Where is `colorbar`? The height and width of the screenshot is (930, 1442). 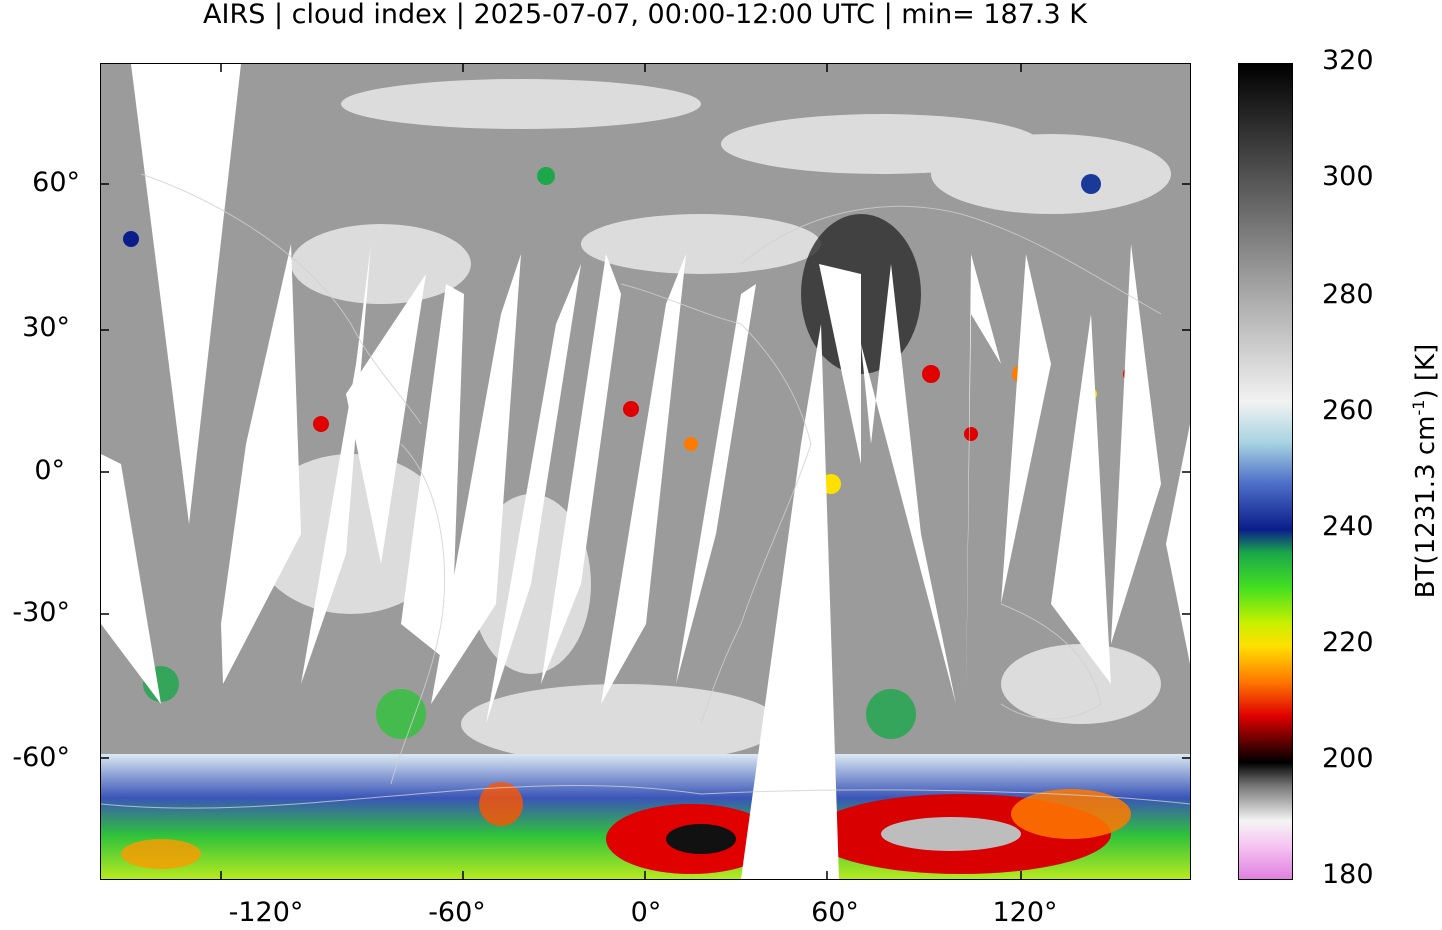
colorbar is located at coordinates (1265, 471).